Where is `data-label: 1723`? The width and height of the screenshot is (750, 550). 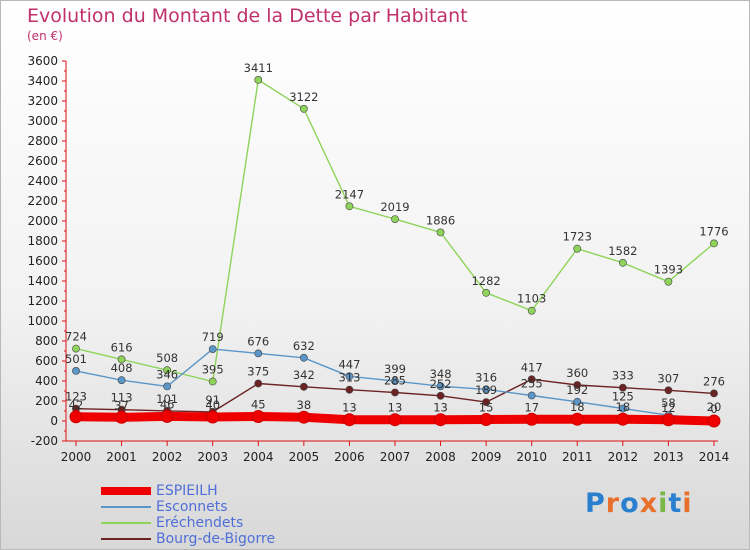 data-label: 1723 is located at coordinates (577, 237).